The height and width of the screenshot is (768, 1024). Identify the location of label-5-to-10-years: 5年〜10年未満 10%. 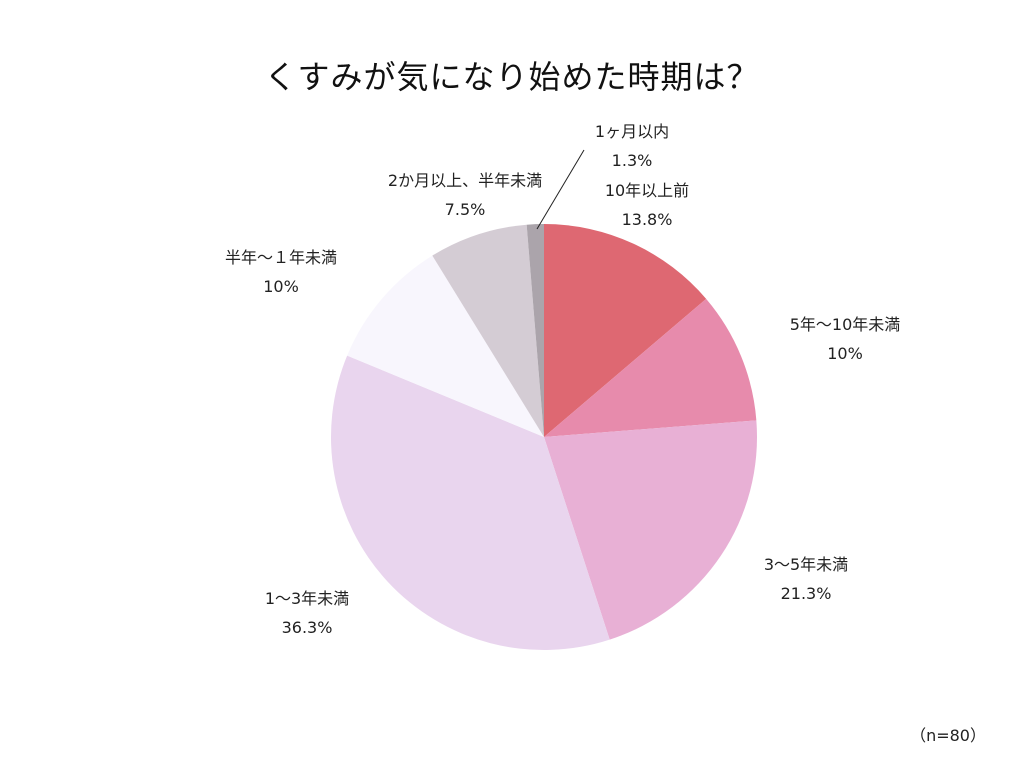
(845, 339).